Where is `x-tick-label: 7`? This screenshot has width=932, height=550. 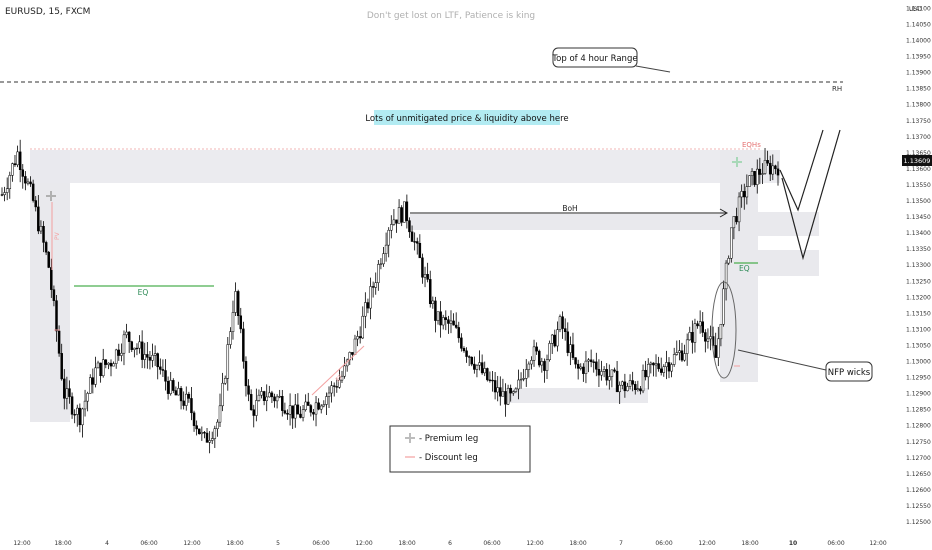
x-tick-label: 7 is located at coordinates (621, 543).